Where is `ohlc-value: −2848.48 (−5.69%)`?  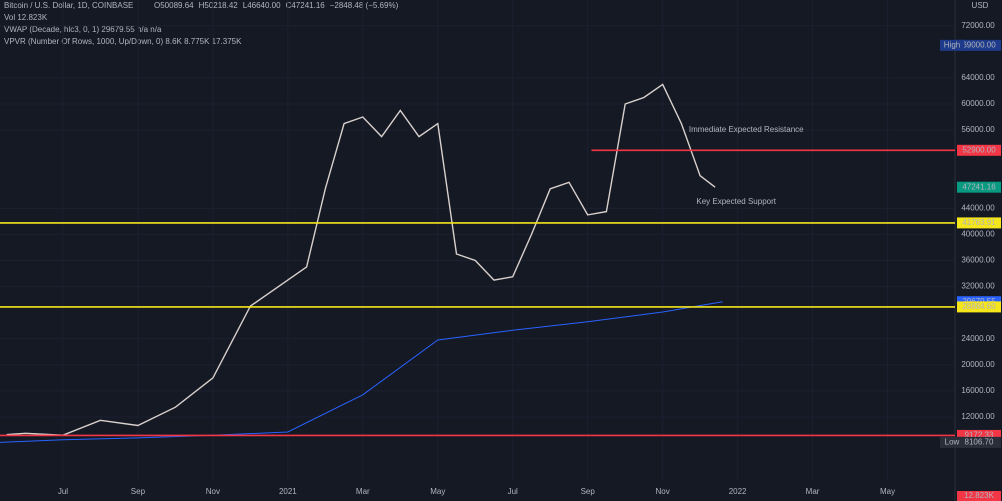 ohlc-value: −2848.48 (−5.69%) is located at coordinates (364, 5).